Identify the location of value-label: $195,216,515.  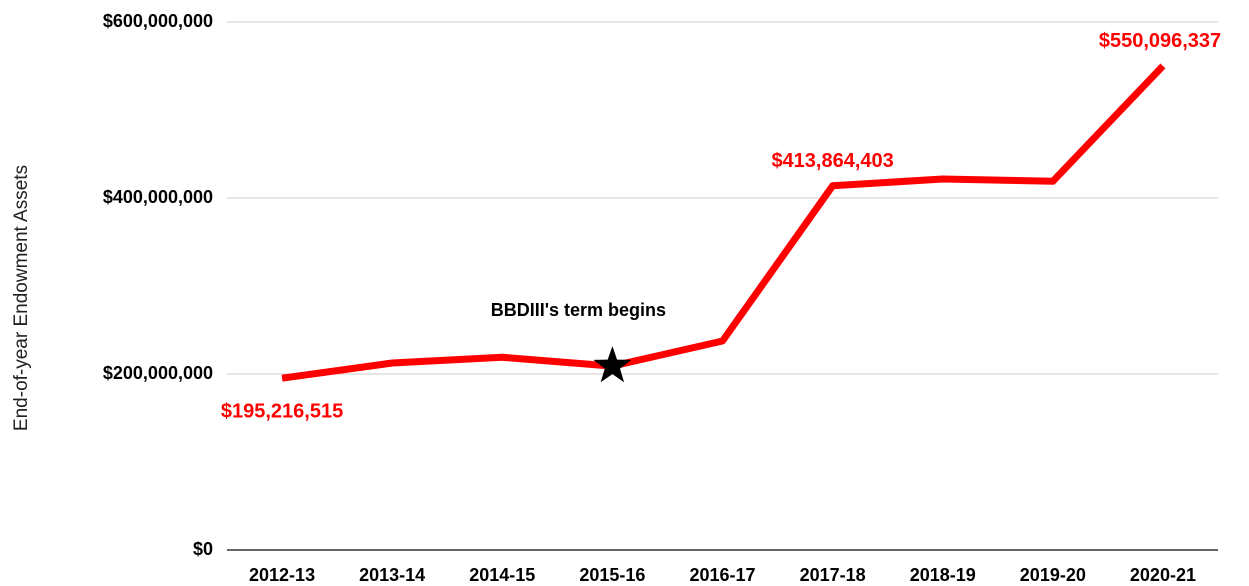
(282, 411).